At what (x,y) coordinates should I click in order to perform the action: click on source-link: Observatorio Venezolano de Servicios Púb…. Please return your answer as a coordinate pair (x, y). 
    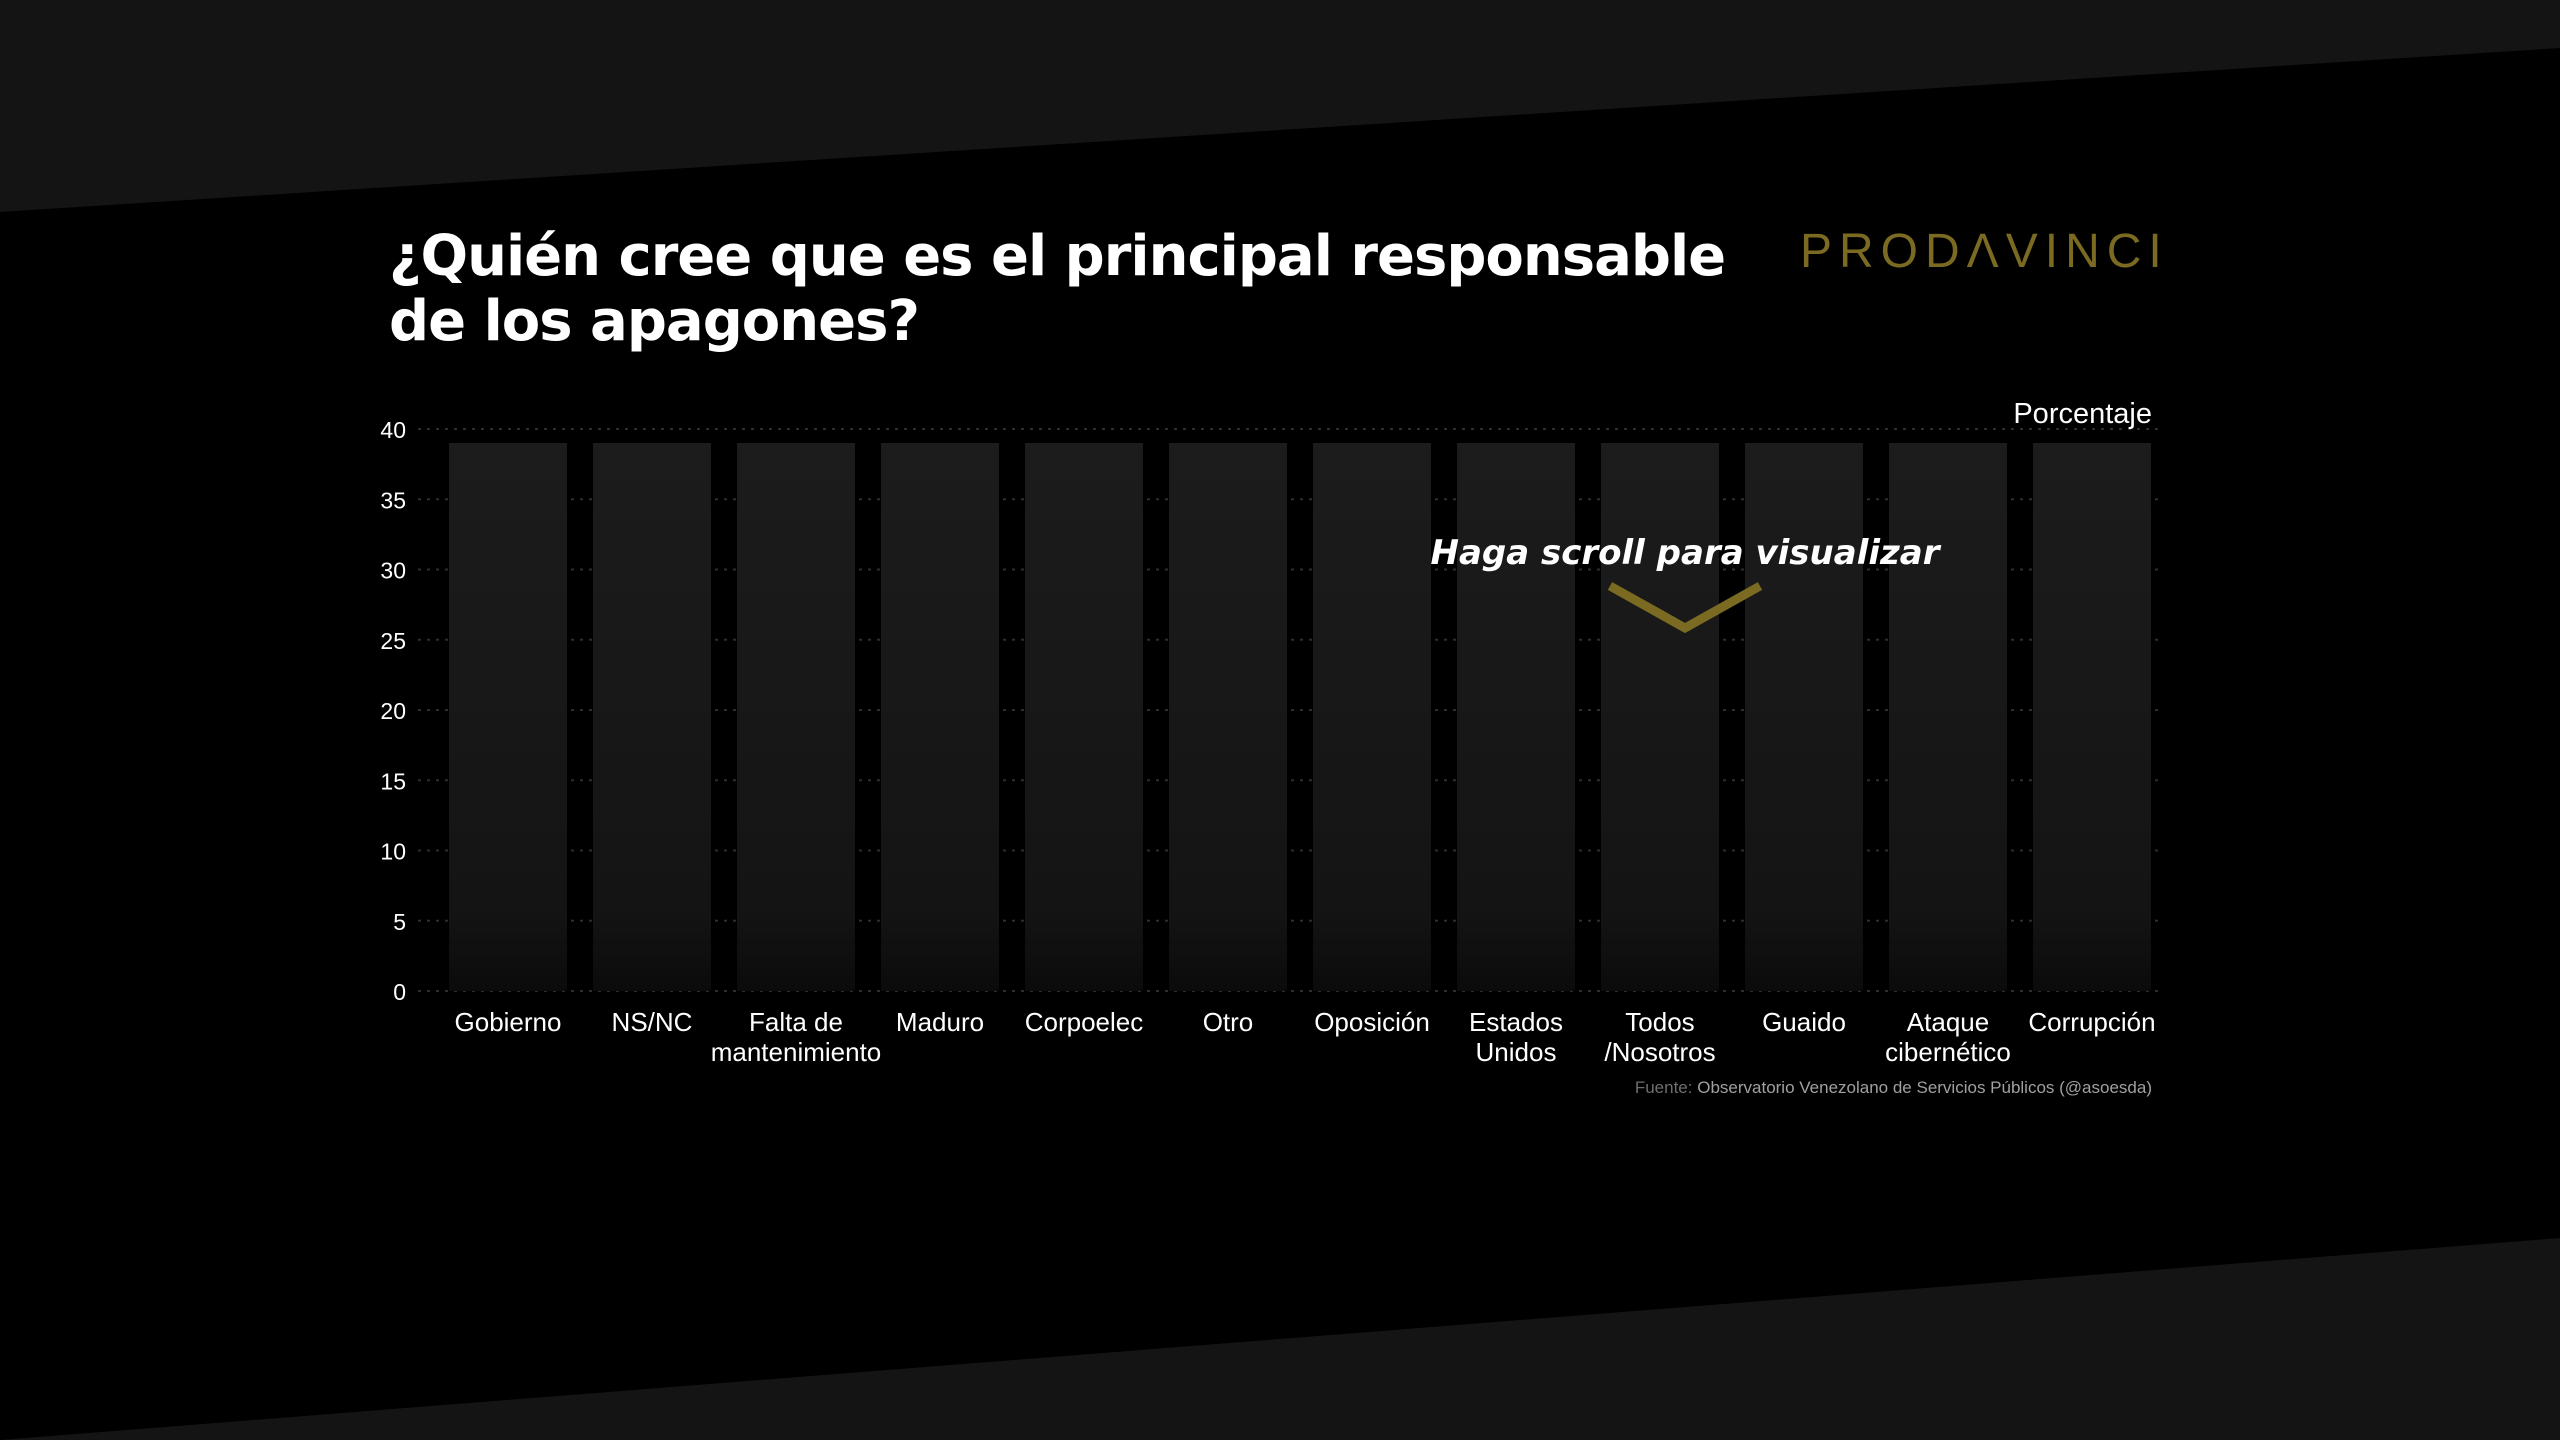
    Looking at the image, I should click on (1924, 1087).